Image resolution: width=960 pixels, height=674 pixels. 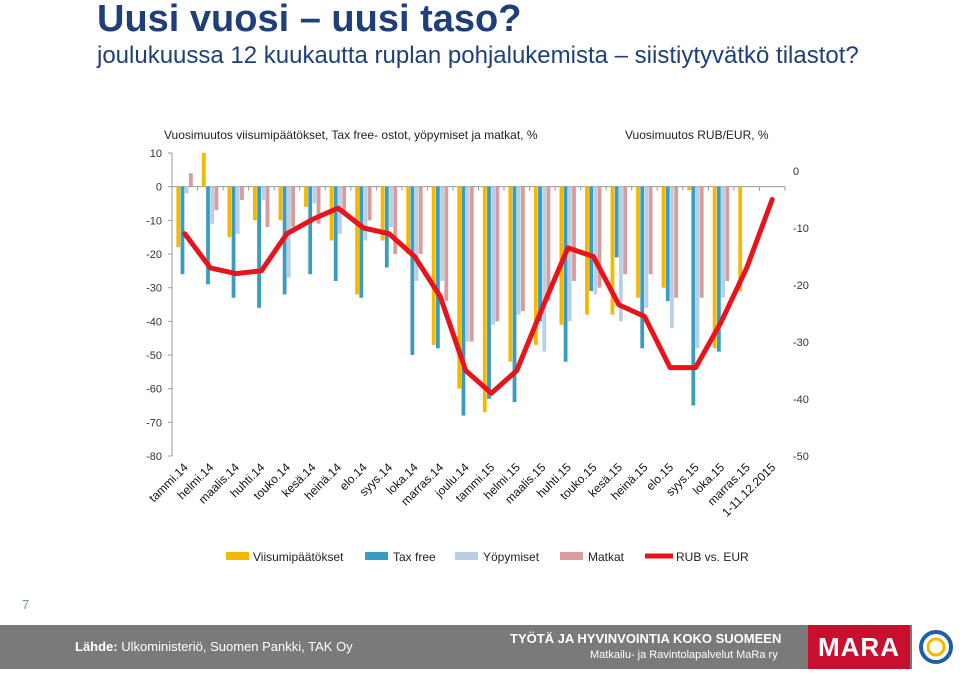 What do you see at coordinates (801, 286) in the screenshot?
I see `right-axis-tick-label: -20` at bounding box center [801, 286].